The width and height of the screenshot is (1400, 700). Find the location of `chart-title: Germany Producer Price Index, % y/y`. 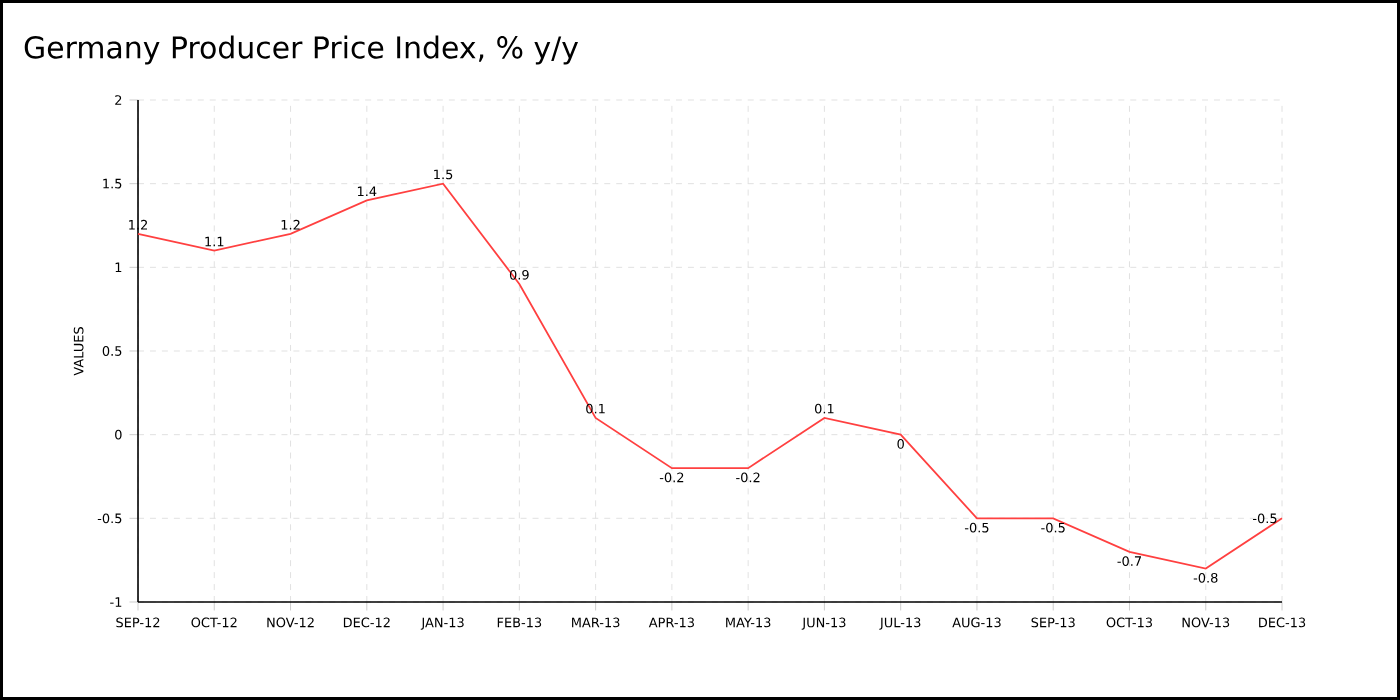

chart-title: Germany Producer Price Index, % y/y is located at coordinates (301, 50).